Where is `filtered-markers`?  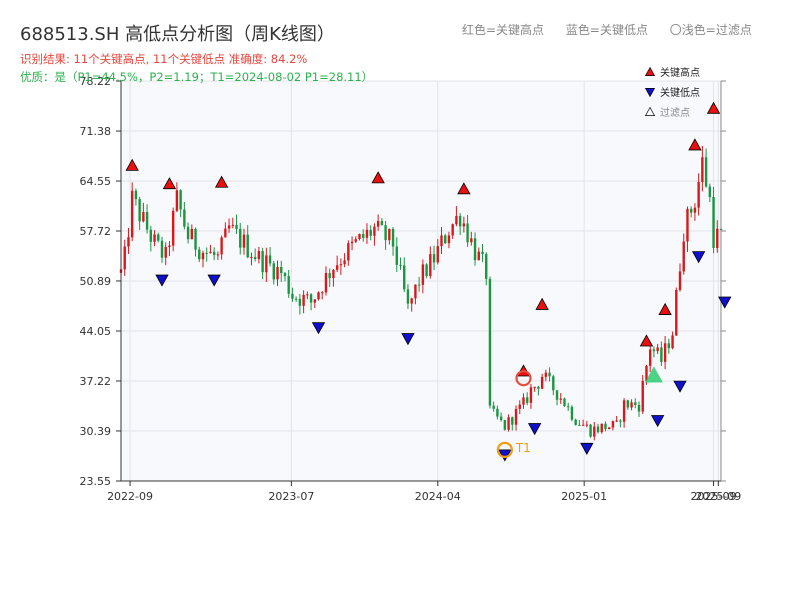 filtered-markers is located at coordinates (653, 374).